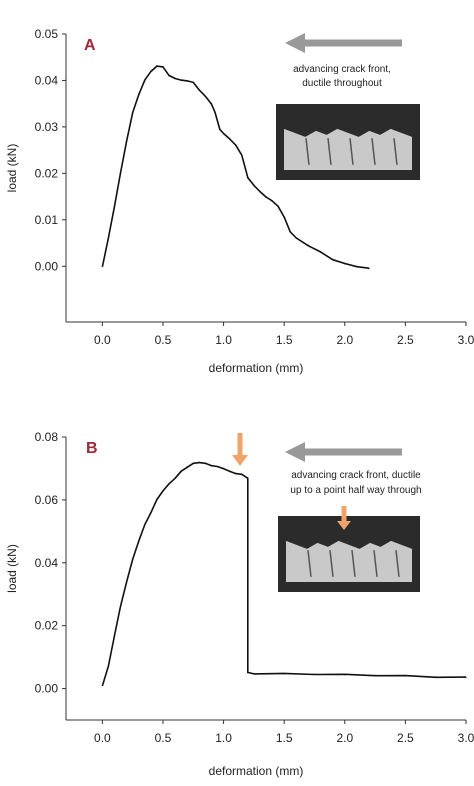 This screenshot has width=474, height=786. I want to click on annotation-text: ductile throughout, so click(342, 83).